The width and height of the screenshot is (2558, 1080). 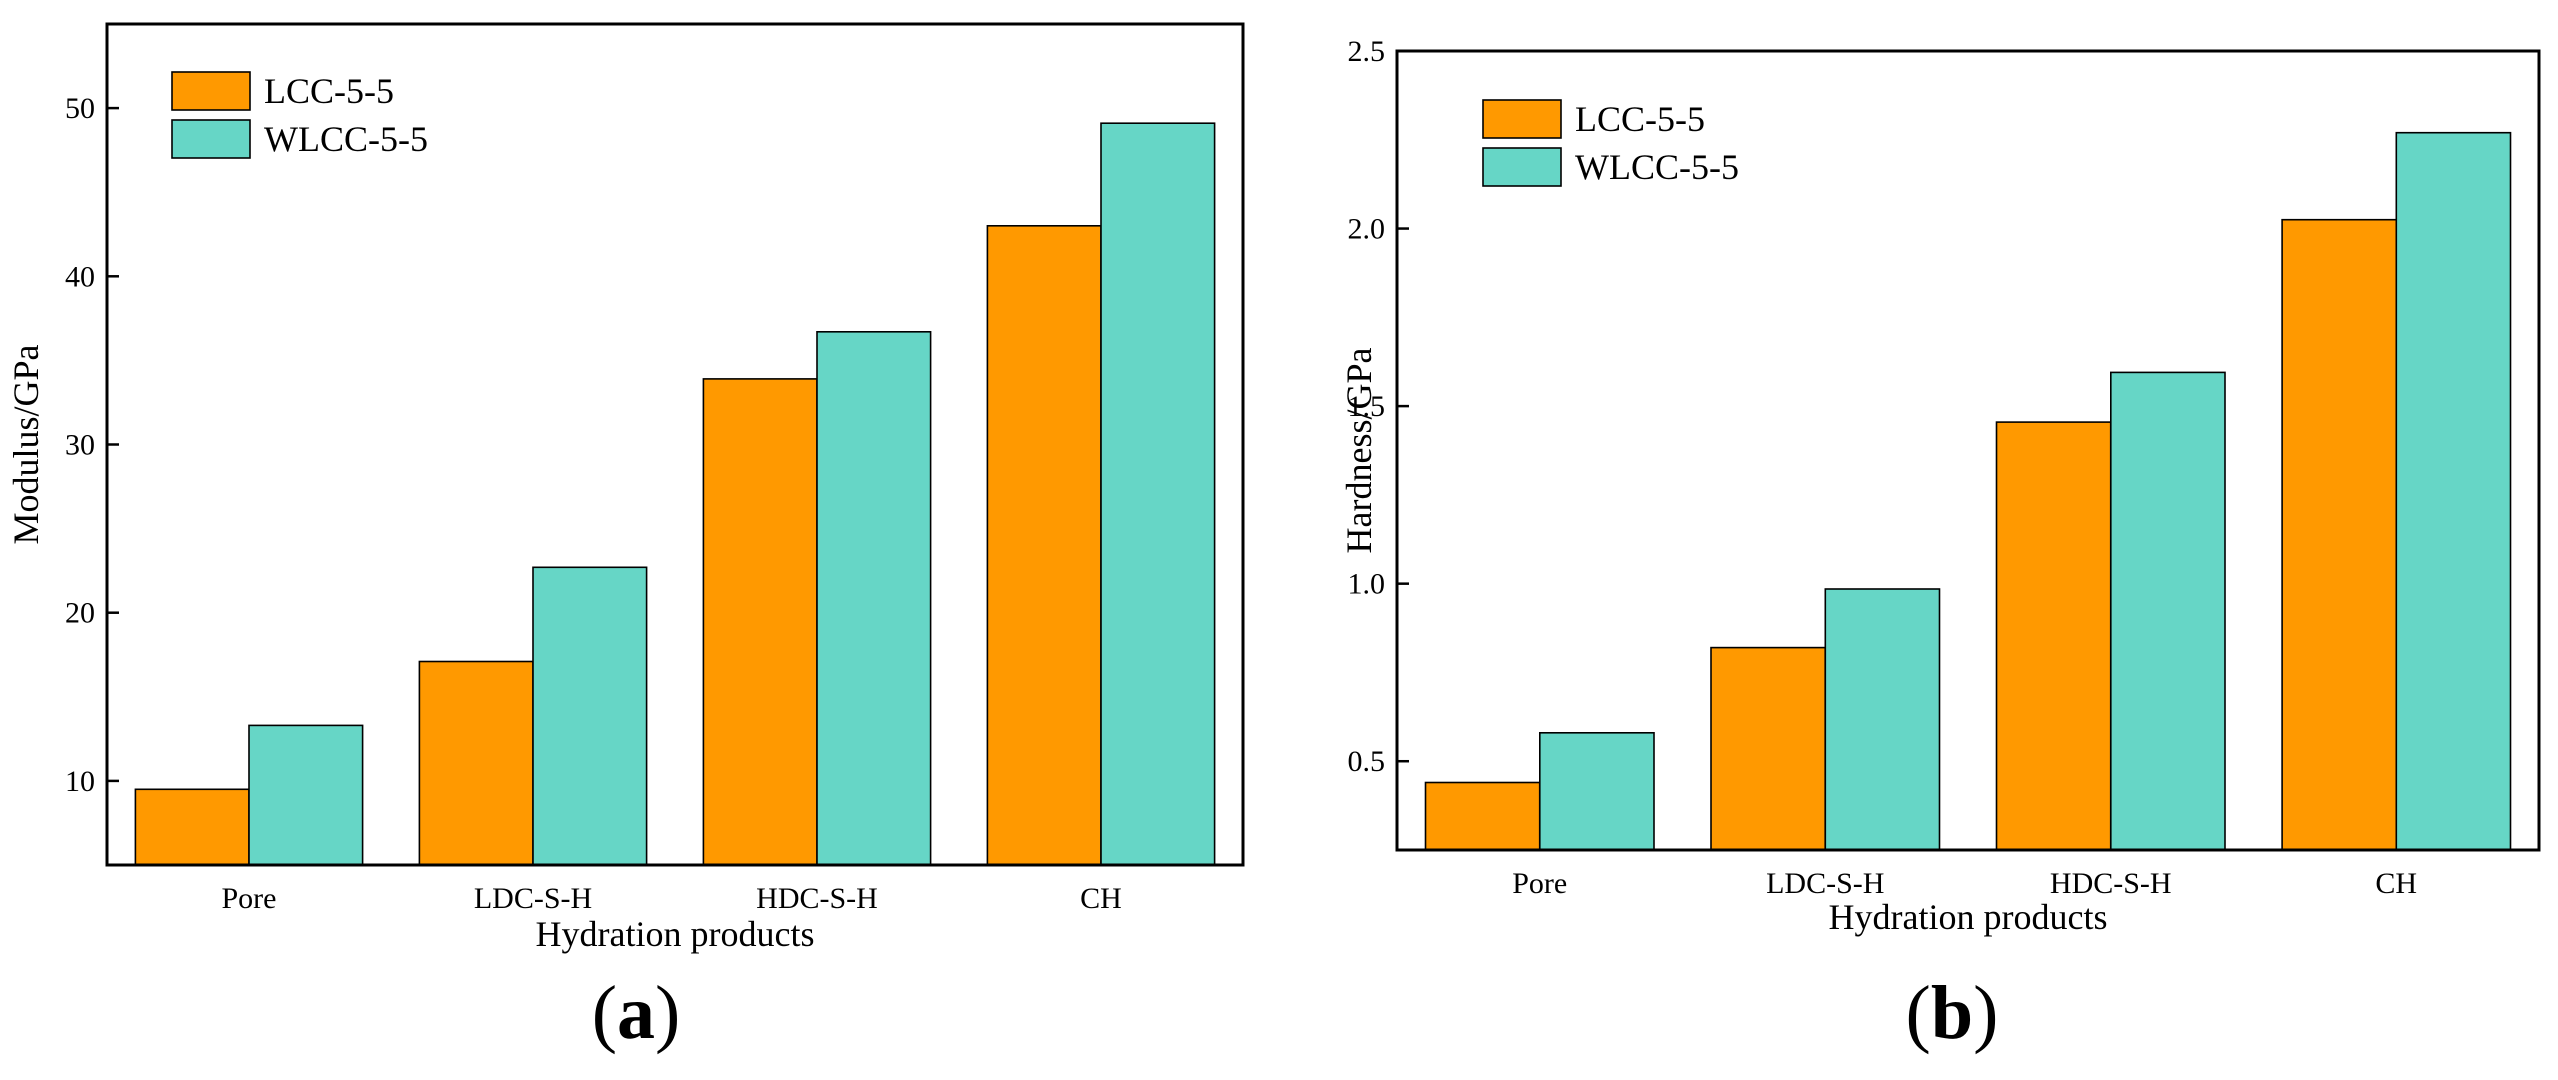 I want to click on y-axis-title: Hardness/GPa, so click(x=1359, y=451).